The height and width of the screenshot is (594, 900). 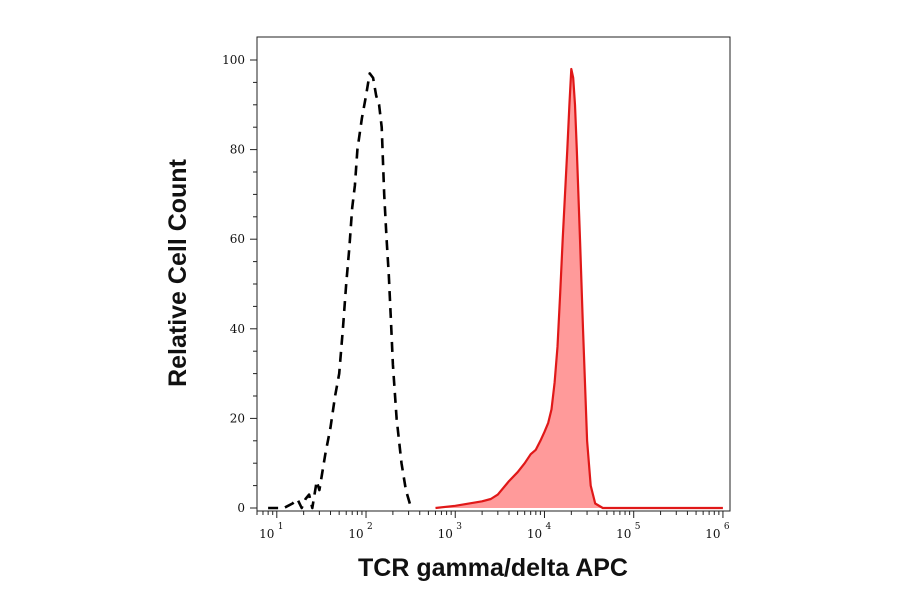 What do you see at coordinates (237, 150) in the screenshot?
I see `y-tick-label: 80` at bounding box center [237, 150].